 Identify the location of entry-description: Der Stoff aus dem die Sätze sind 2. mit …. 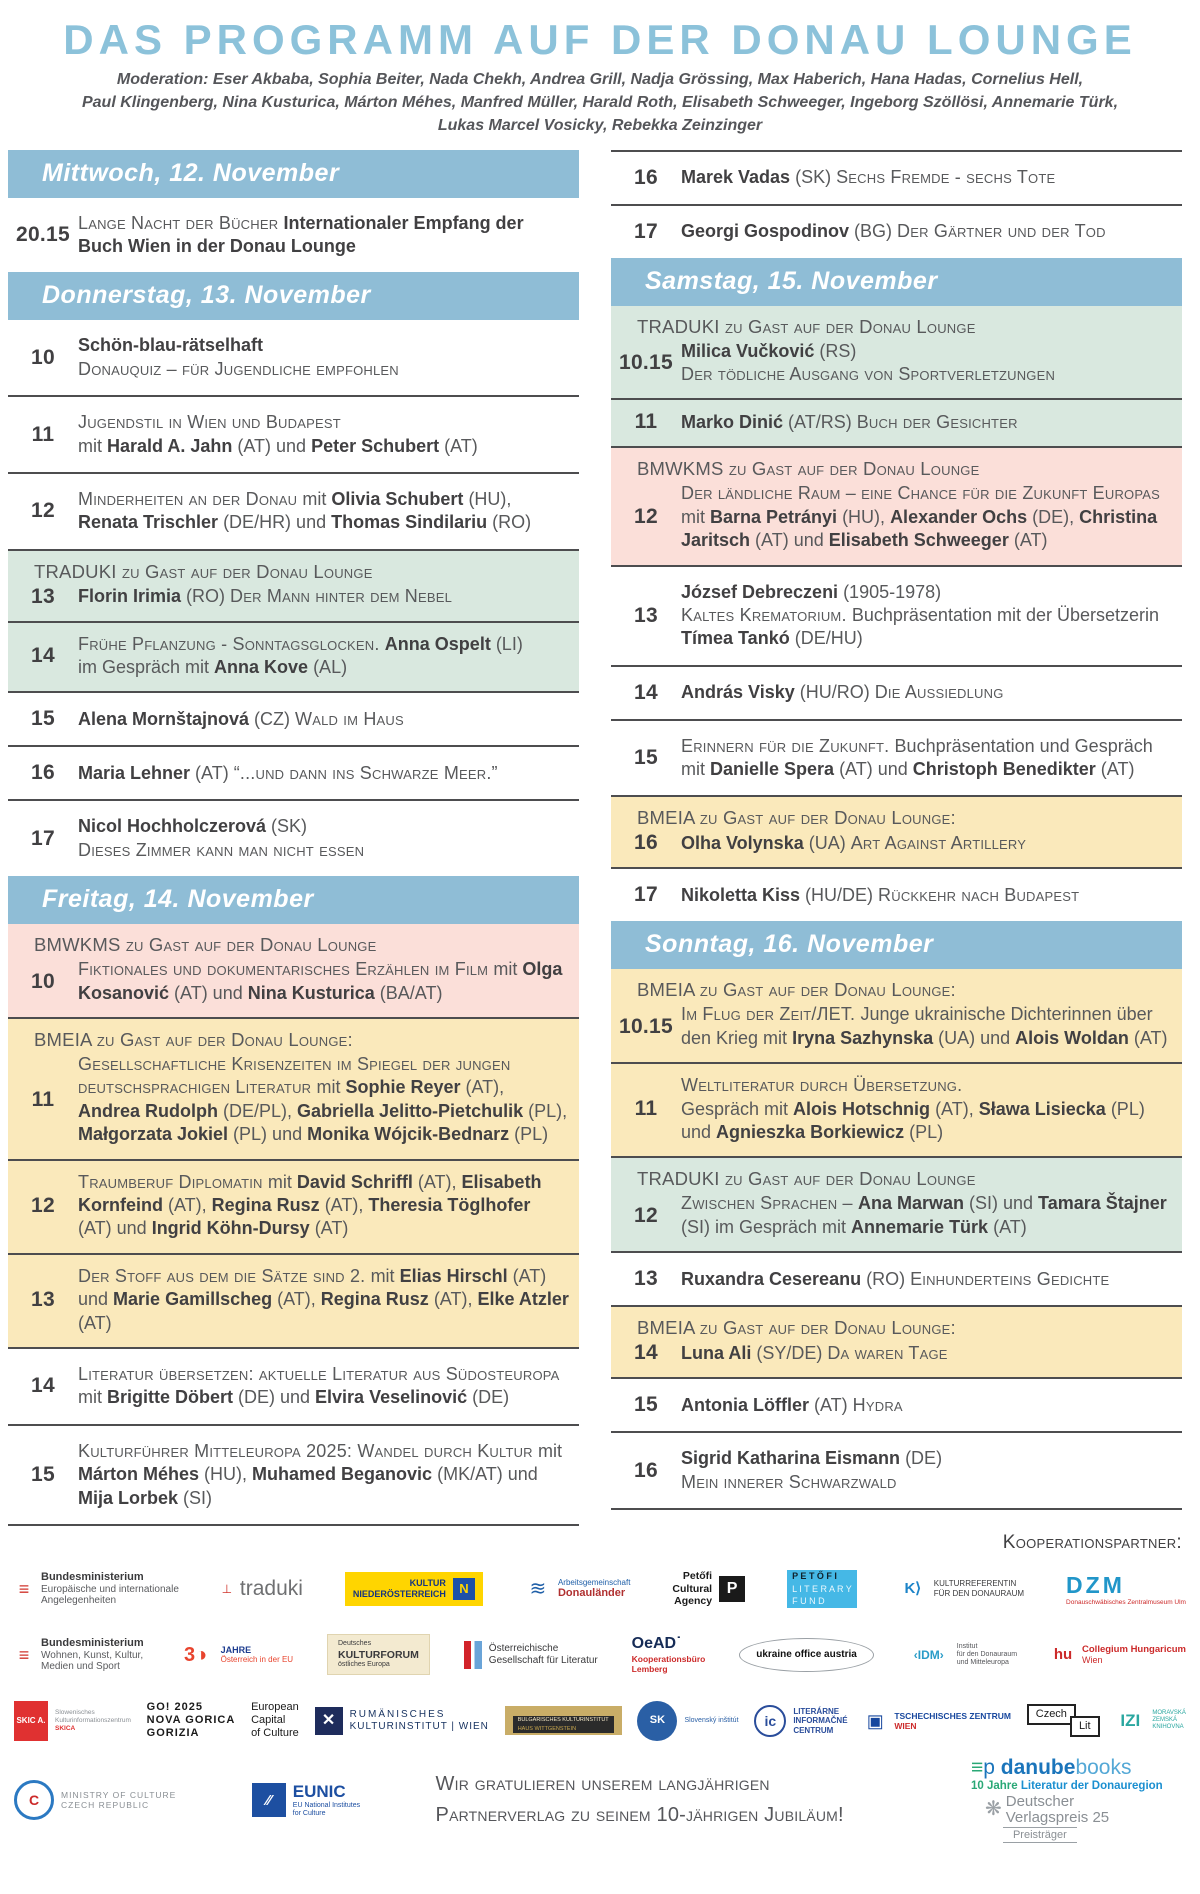
(328, 1300).